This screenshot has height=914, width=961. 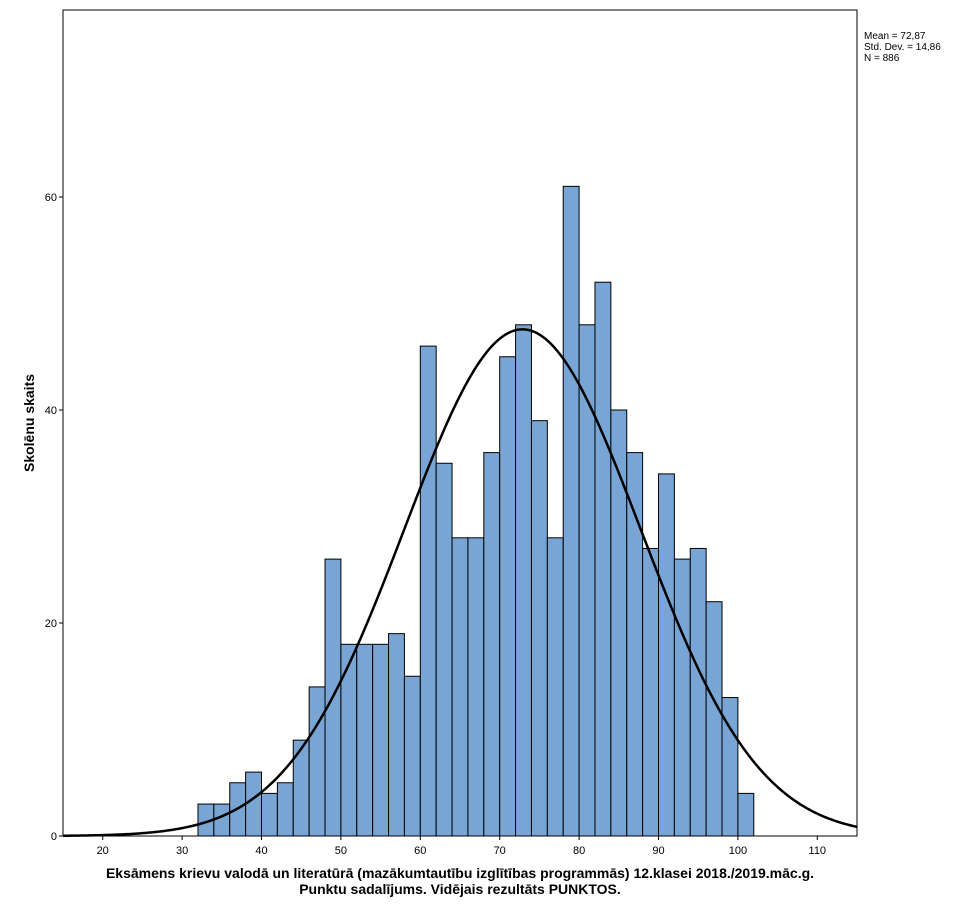 I want to click on x-tick-label: 60, so click(x=420, y=851).